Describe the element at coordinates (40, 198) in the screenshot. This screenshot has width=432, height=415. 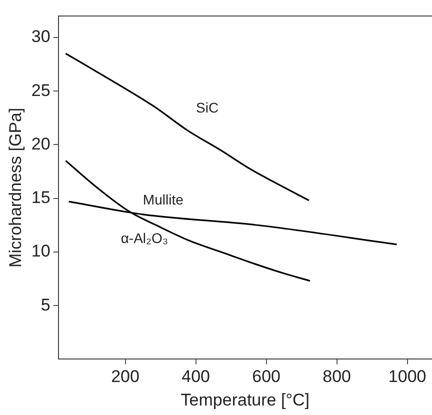
I see `y-tick-label: 15` at that location.